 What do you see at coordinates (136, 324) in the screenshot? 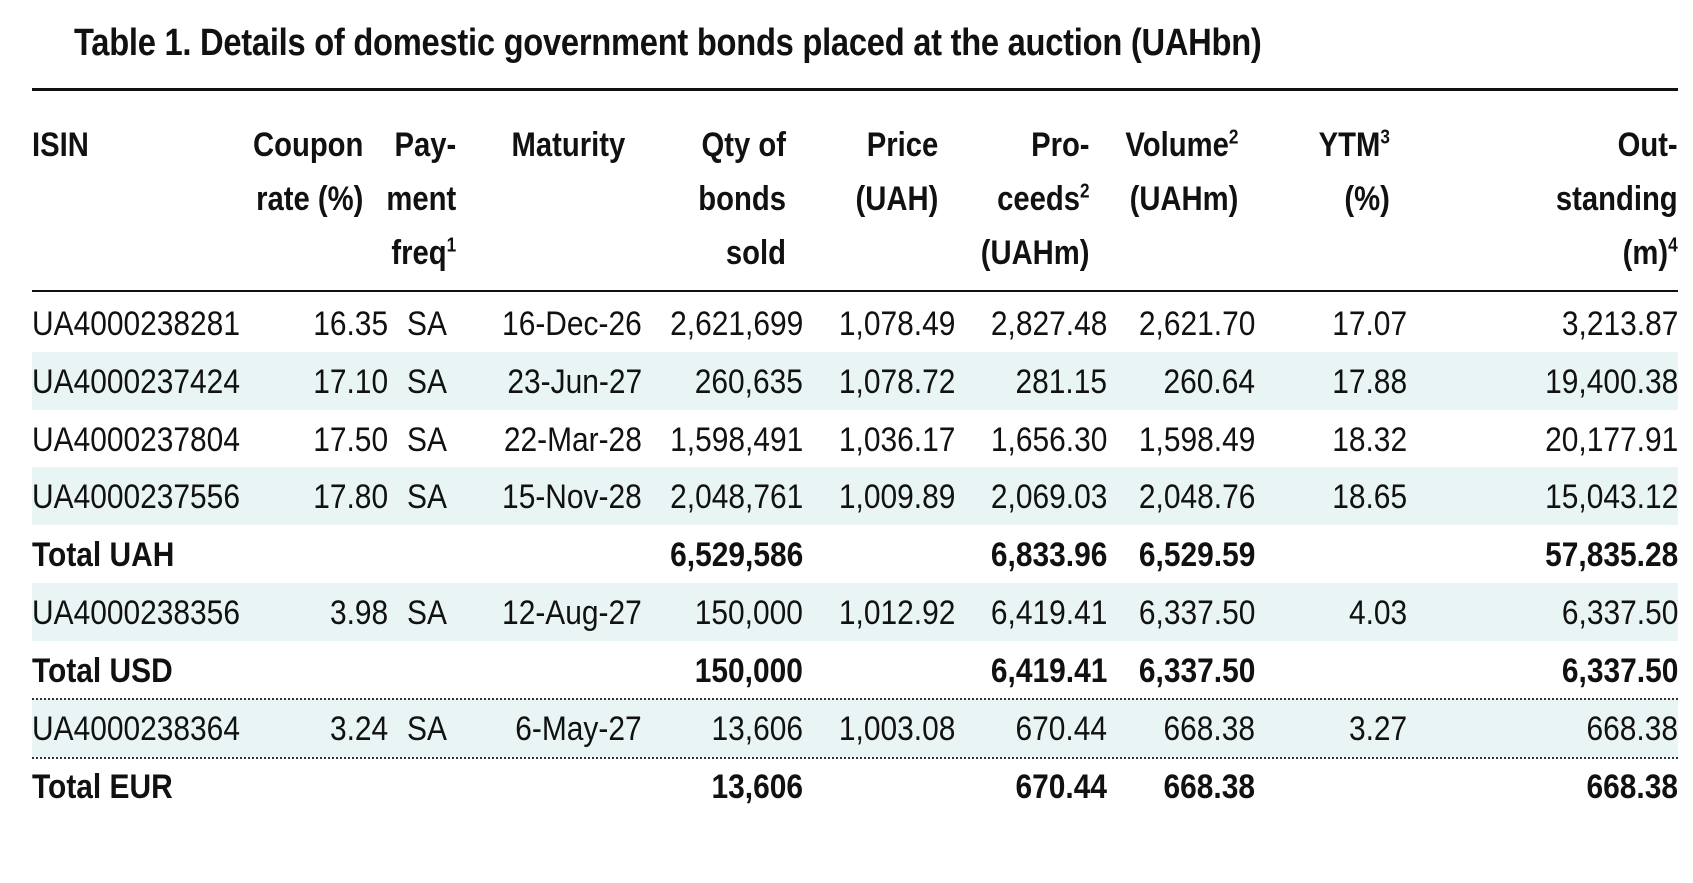
I see `cell-isin: UA4000238281` at bounding box center [136, 324].